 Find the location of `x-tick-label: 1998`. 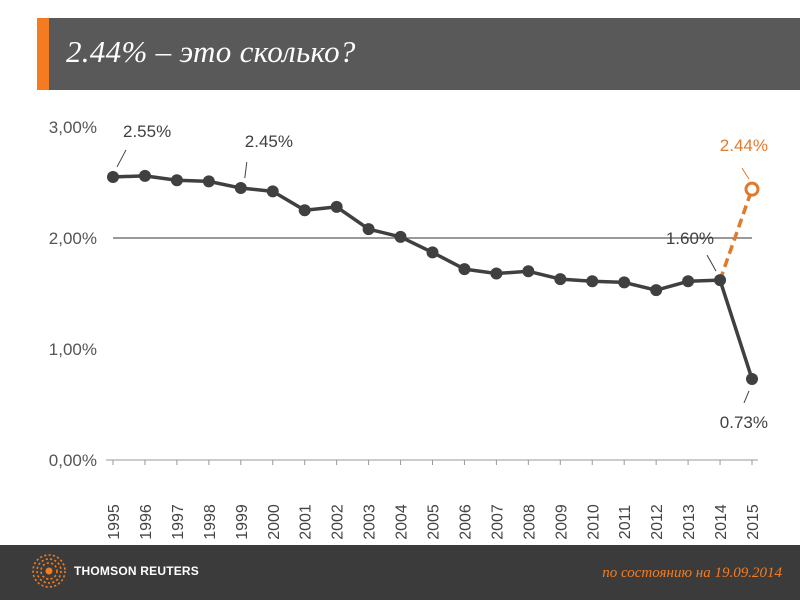

x-tick-label: 1998 is located at coordinates (210, 522).